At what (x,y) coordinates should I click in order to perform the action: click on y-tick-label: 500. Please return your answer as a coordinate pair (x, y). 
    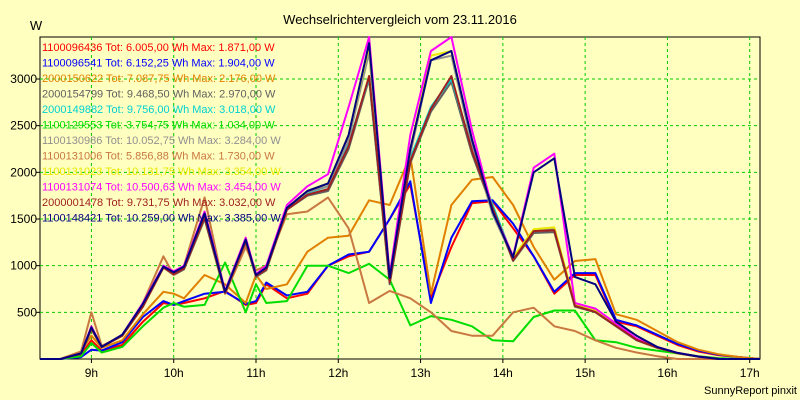
    Looking at the image, I should click on (27, 312).